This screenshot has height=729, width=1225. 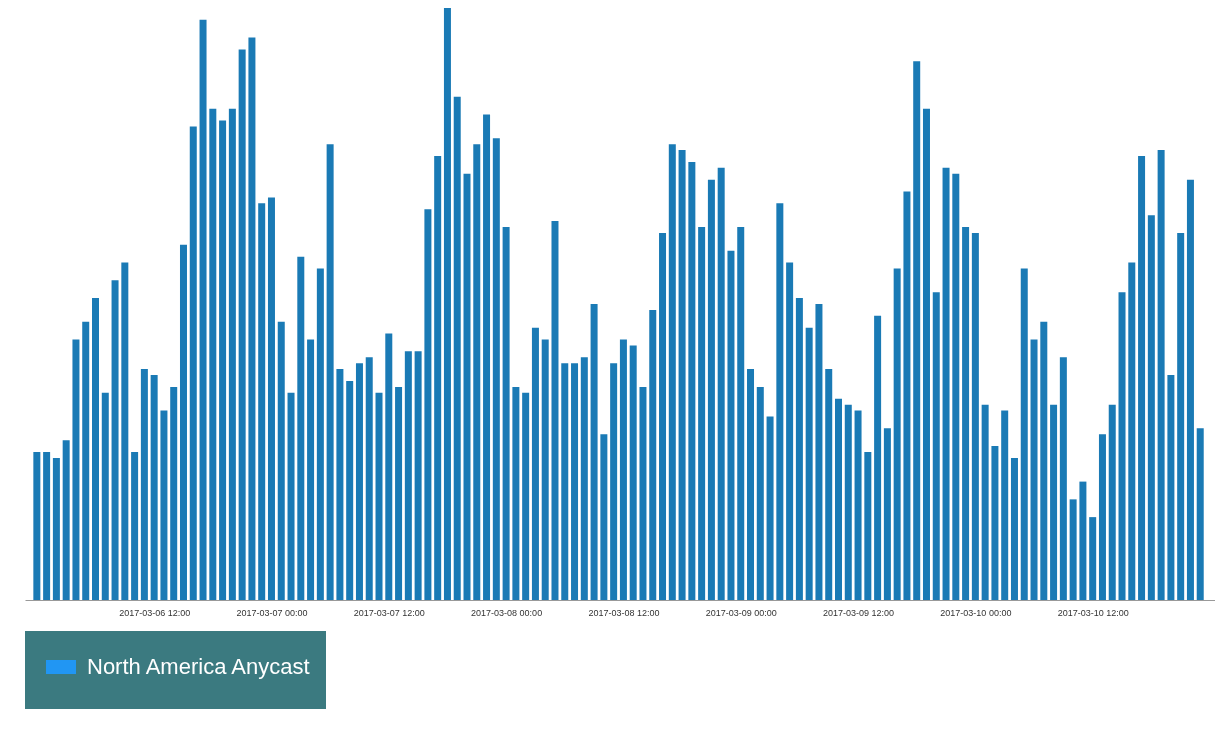 I want to click on x-tick-label: 2017-03-10 12:00, so click(x=1093, y=612).